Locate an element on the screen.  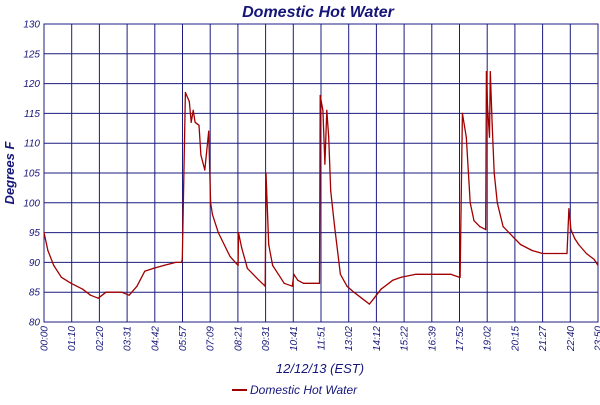
x-tick-label: 16:39 is located at coordinates (432, 338).